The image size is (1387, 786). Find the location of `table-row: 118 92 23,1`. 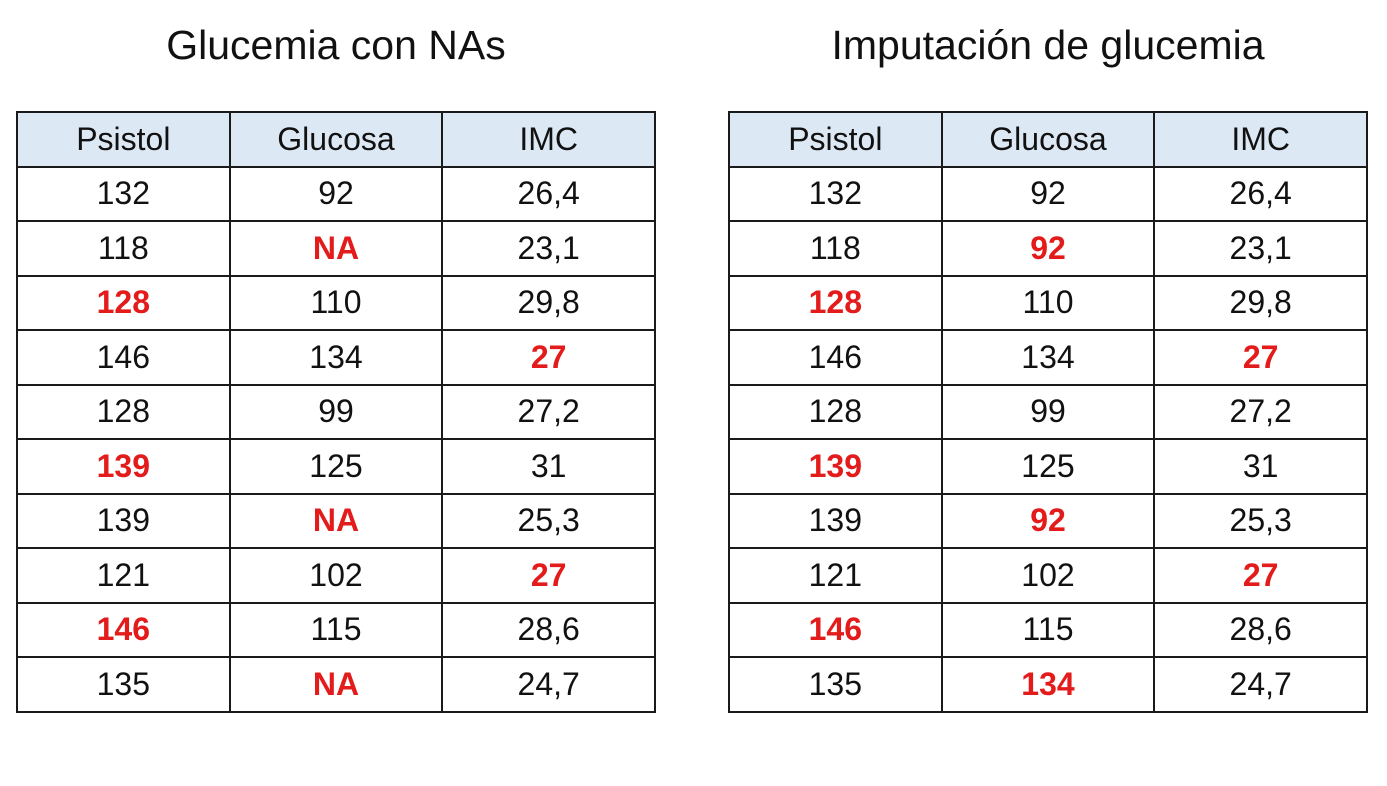

table-row: 118 92 23,1 is located at coordinates (1048, 248).